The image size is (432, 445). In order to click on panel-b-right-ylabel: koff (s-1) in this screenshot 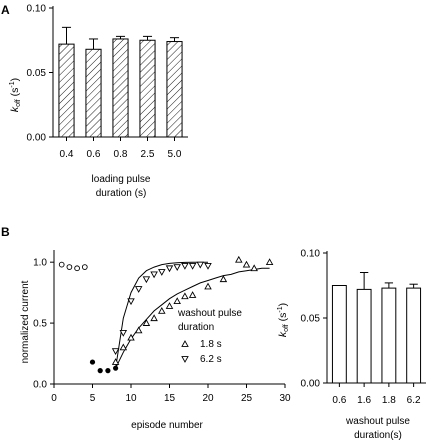, I will do `click(283, 320)`.